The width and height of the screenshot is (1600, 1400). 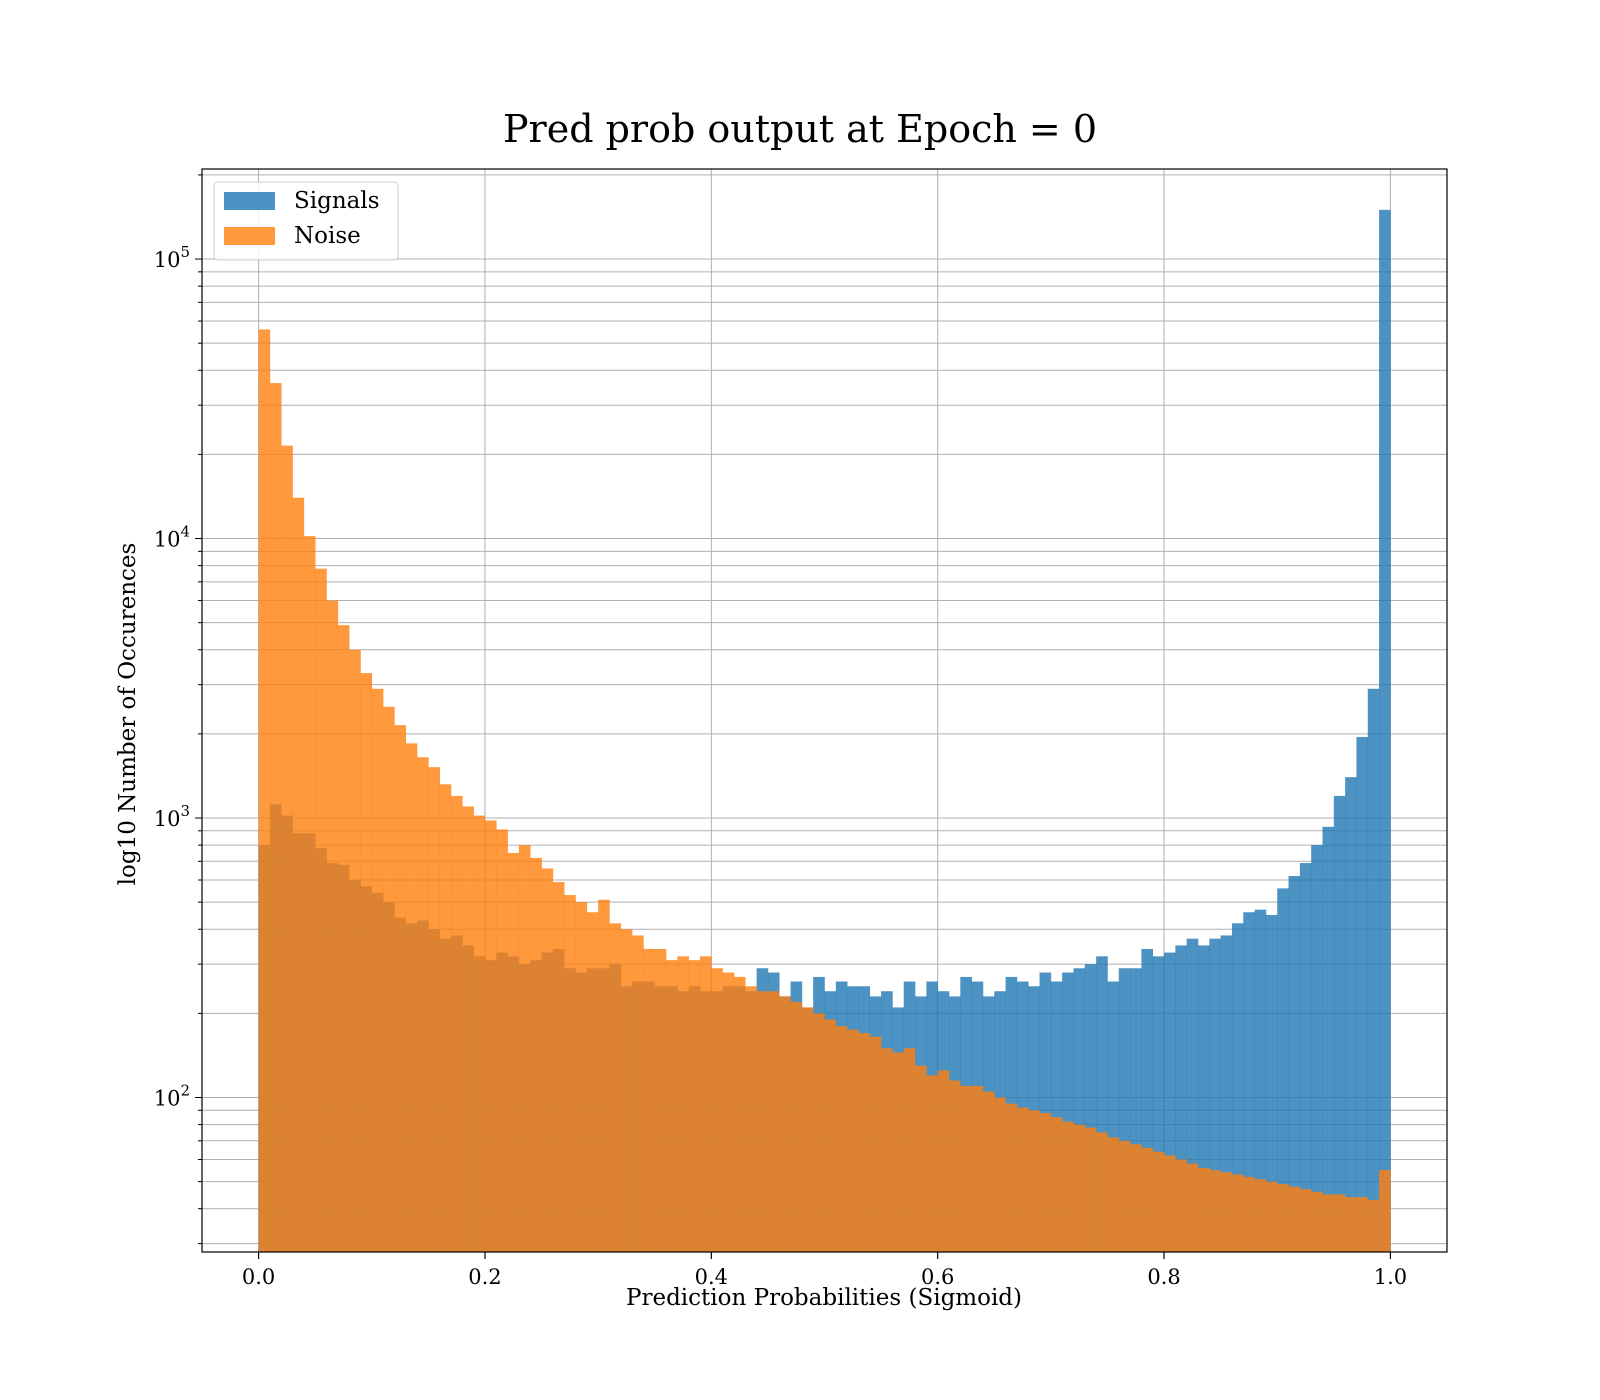 What do you see at coordinates (306, 221) in the screenshot?
I see `legend: Signals Noise` at bounding box center [306, 221].